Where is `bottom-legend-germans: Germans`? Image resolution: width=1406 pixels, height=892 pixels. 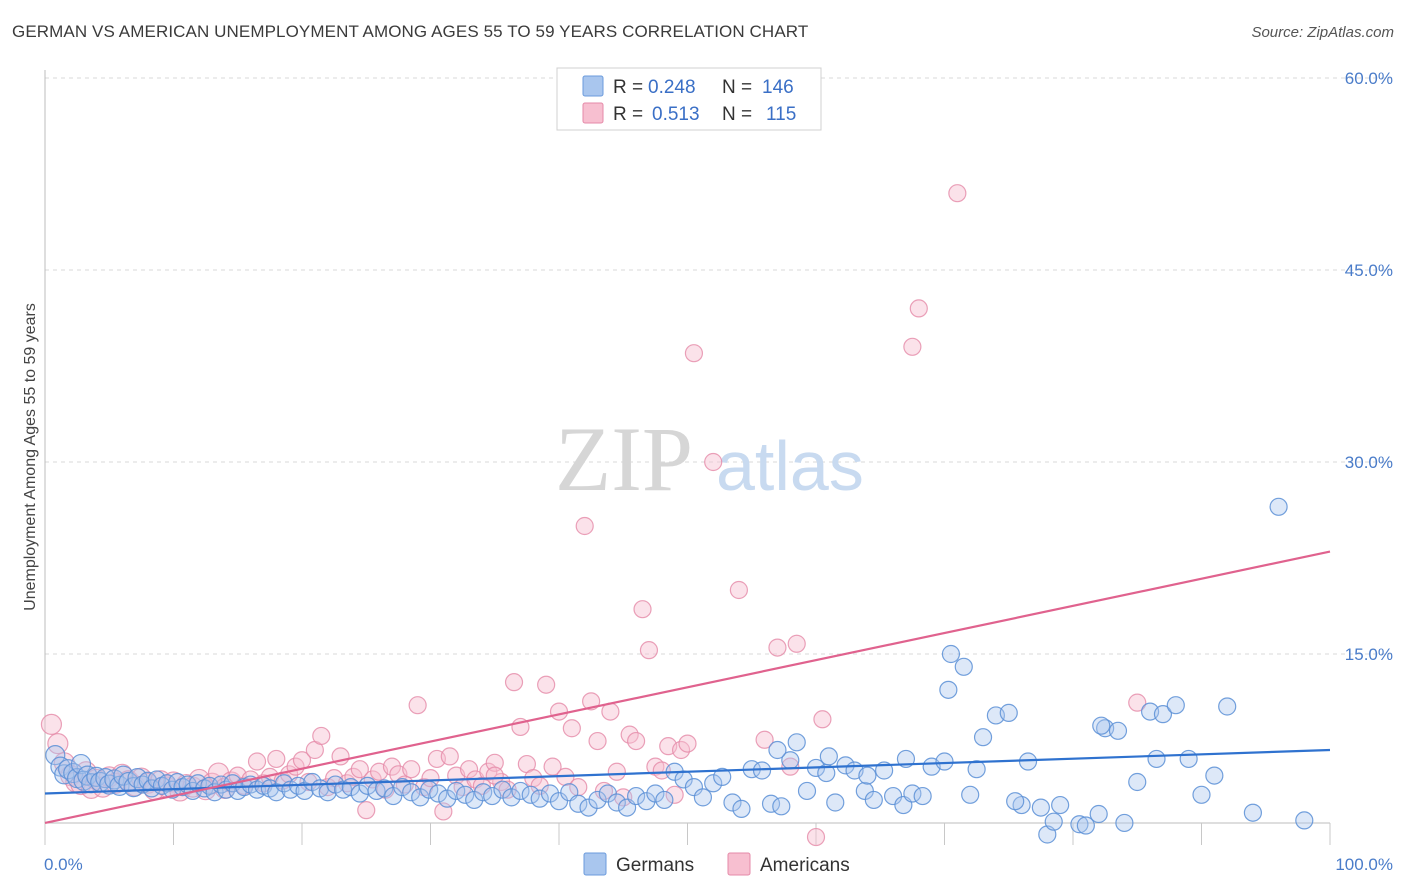 bottom-legend-germans: Germans is located at coordinates (655, 865).